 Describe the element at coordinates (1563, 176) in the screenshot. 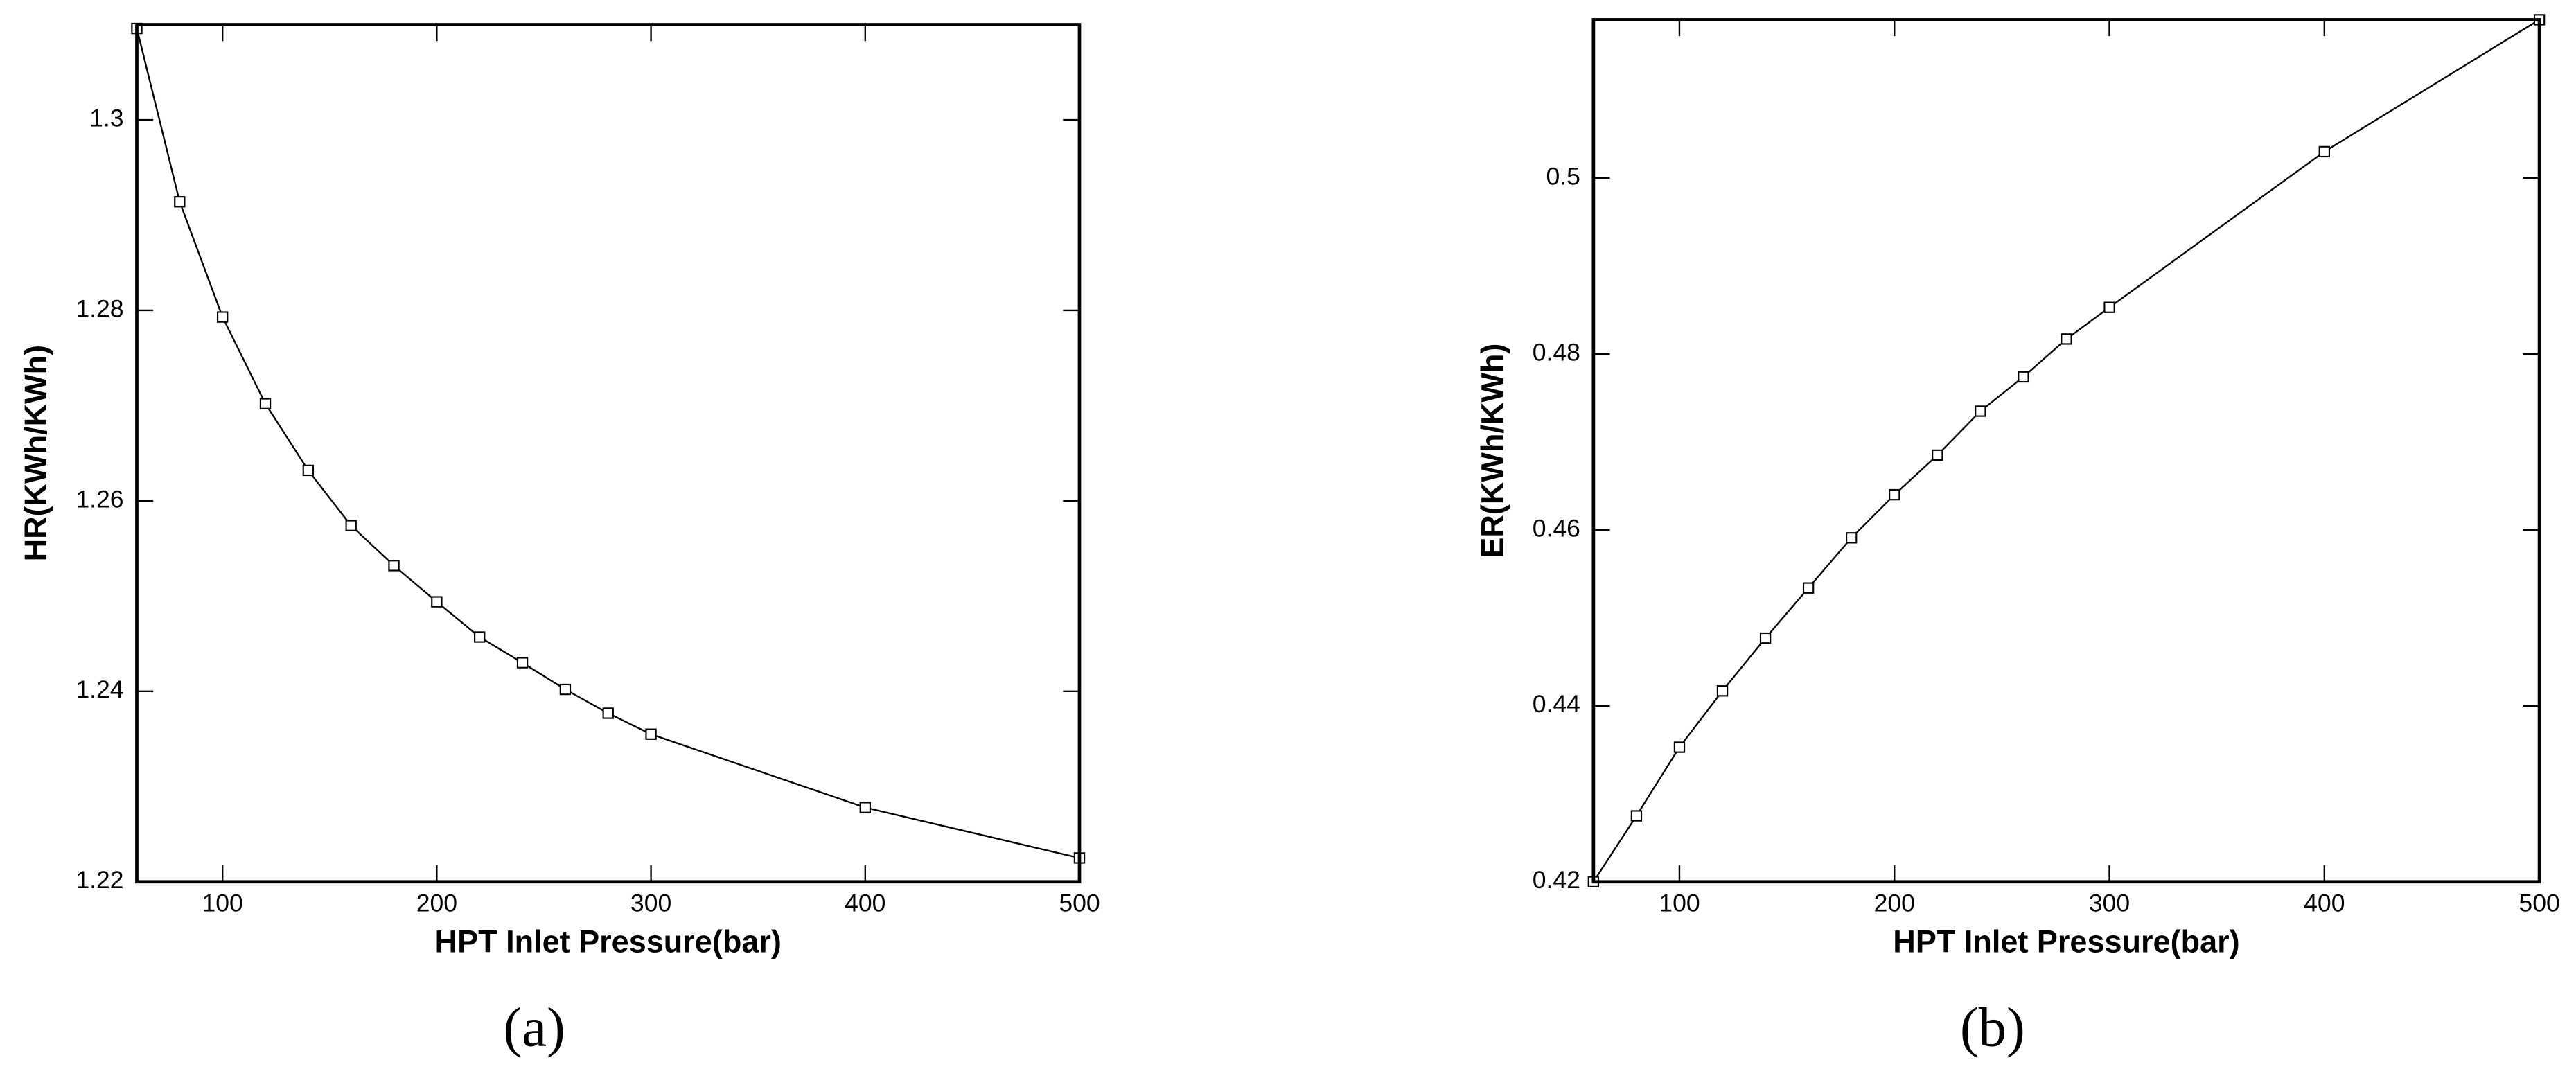

I see `y-tick-label: 0.5` at that location.